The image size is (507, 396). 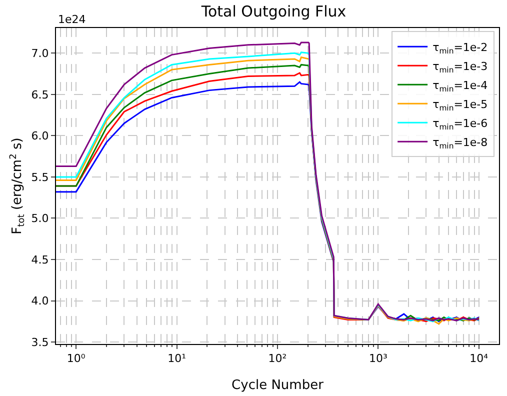 I want to click on legend-label: τ$_{min}$=1e-5, so click(x=460, y=105).